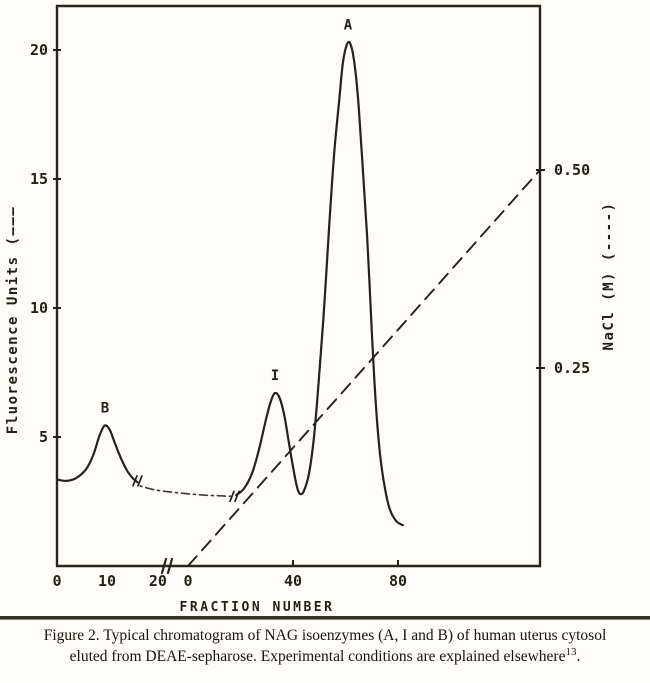 This screenshot has width=650, height=683. I want to click on y-left-tick-label: 20, so click(39, 50).